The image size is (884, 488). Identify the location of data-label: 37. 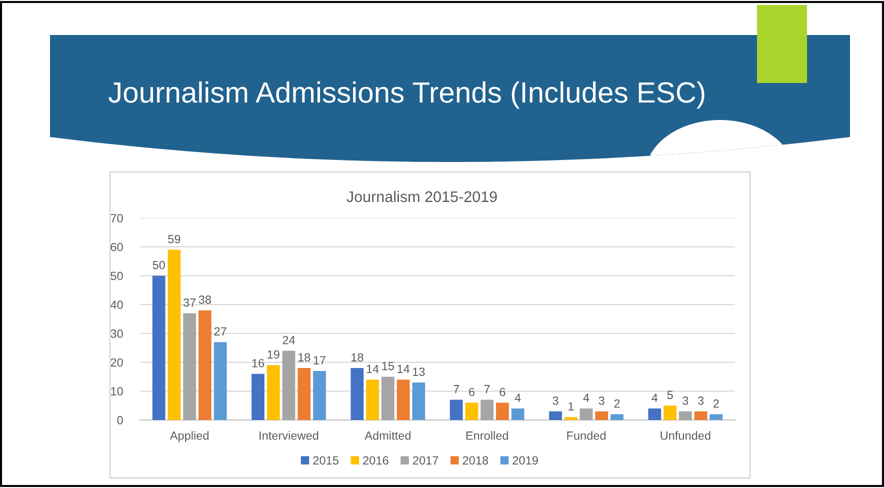
(189, 302).